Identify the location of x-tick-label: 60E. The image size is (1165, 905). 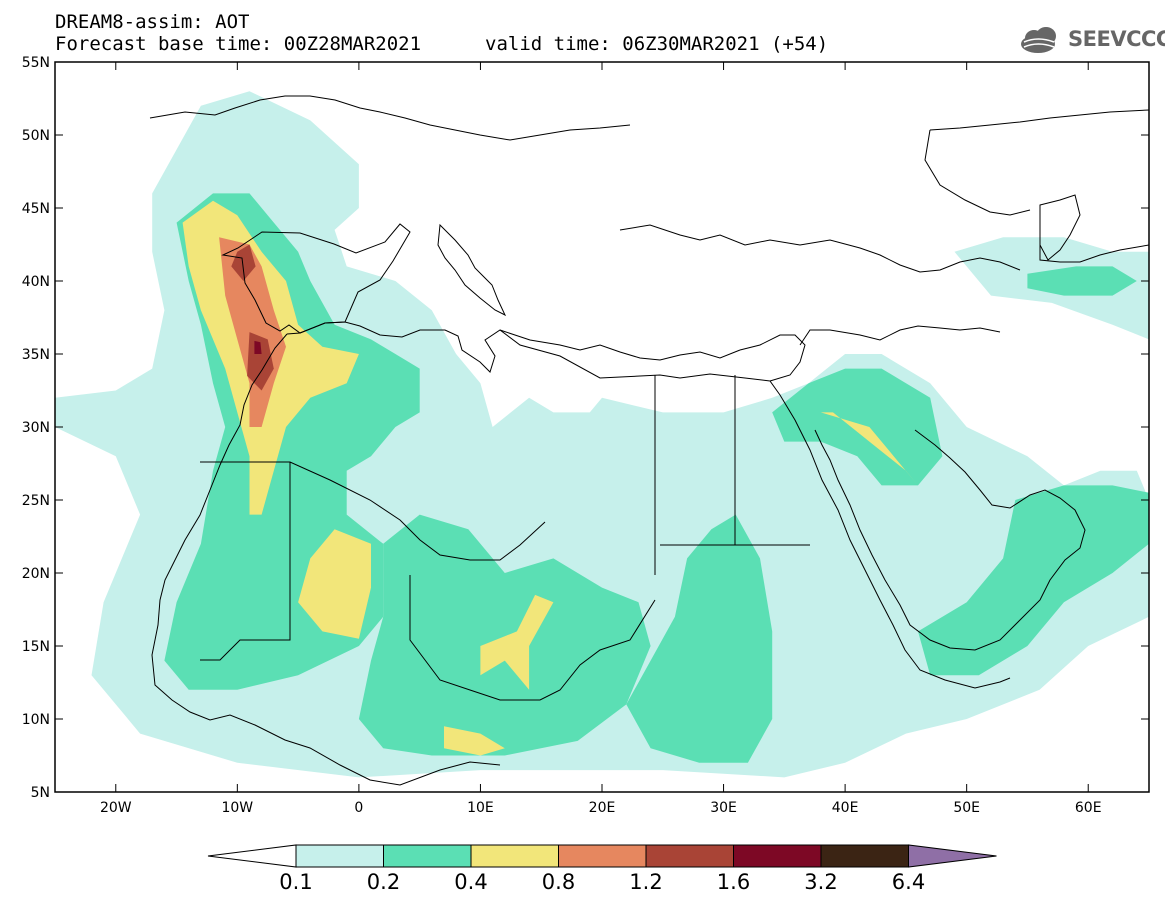
(1088, 808).